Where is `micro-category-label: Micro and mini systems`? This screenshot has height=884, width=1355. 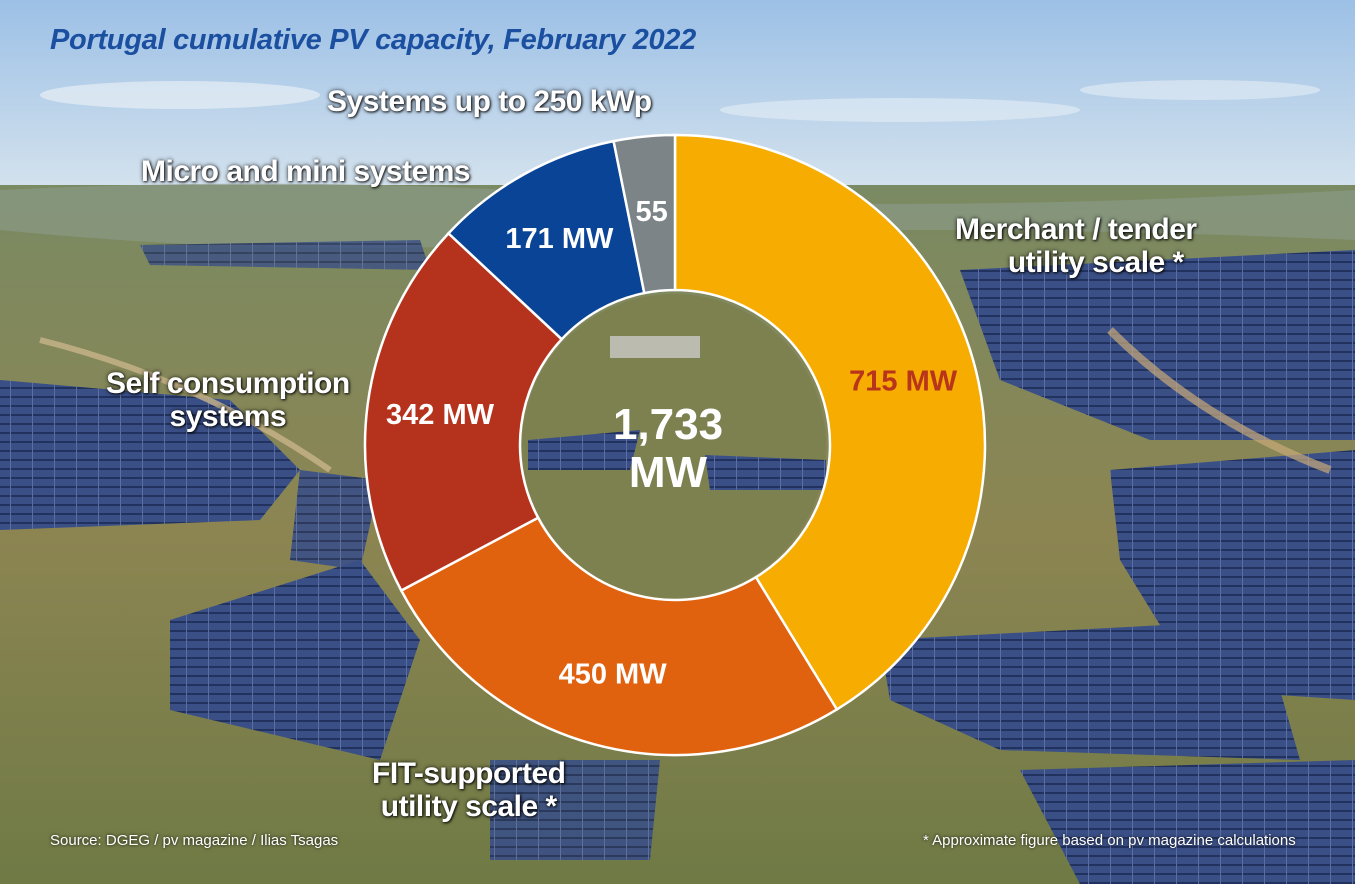
micro-category-label: Micro and mini systems is located at coordinates (306, 171).